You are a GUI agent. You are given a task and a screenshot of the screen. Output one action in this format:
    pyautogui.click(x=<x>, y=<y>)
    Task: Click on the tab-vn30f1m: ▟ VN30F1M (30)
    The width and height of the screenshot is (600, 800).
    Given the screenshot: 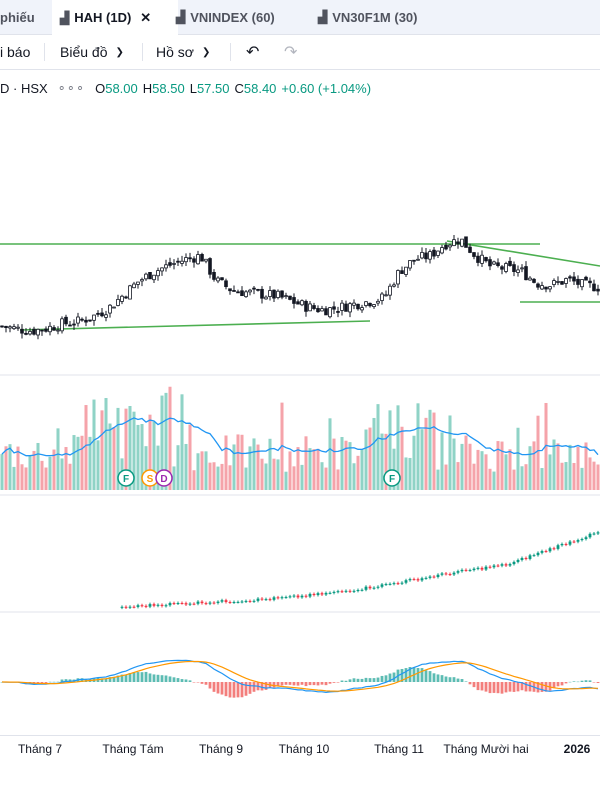 What is the action you would take?
    pyautogui.click(x=383, y=17)
    